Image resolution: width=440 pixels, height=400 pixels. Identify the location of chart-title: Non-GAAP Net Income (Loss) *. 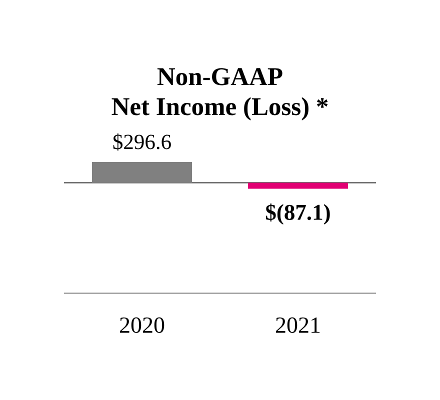
(220, 94).